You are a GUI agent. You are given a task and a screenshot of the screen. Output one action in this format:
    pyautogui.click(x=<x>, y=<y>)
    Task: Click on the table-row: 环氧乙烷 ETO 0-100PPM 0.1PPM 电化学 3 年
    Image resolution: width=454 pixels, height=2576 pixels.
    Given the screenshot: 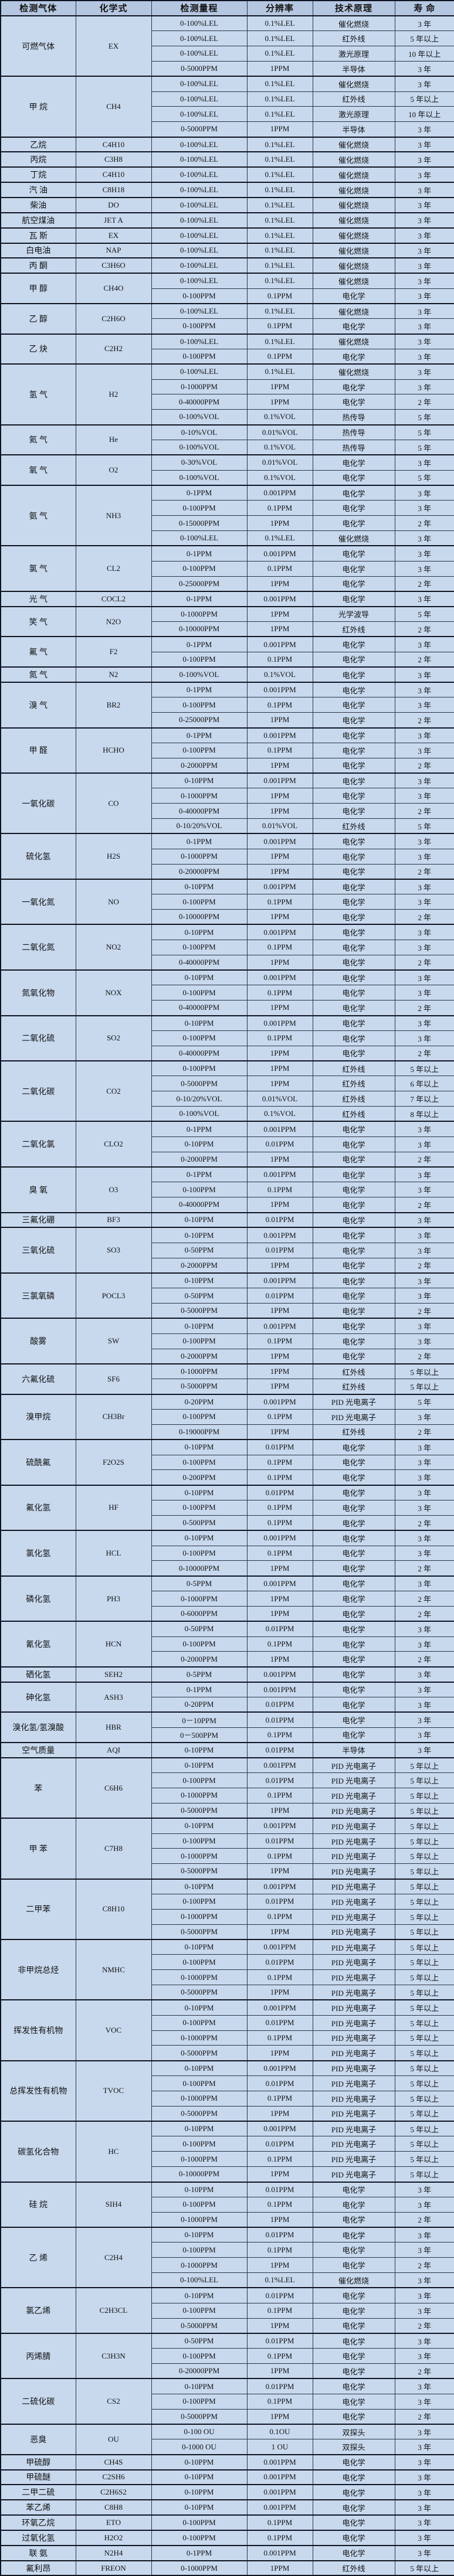 What is the action you would take?
    pyautogui.click(x=227, y=2522)
    